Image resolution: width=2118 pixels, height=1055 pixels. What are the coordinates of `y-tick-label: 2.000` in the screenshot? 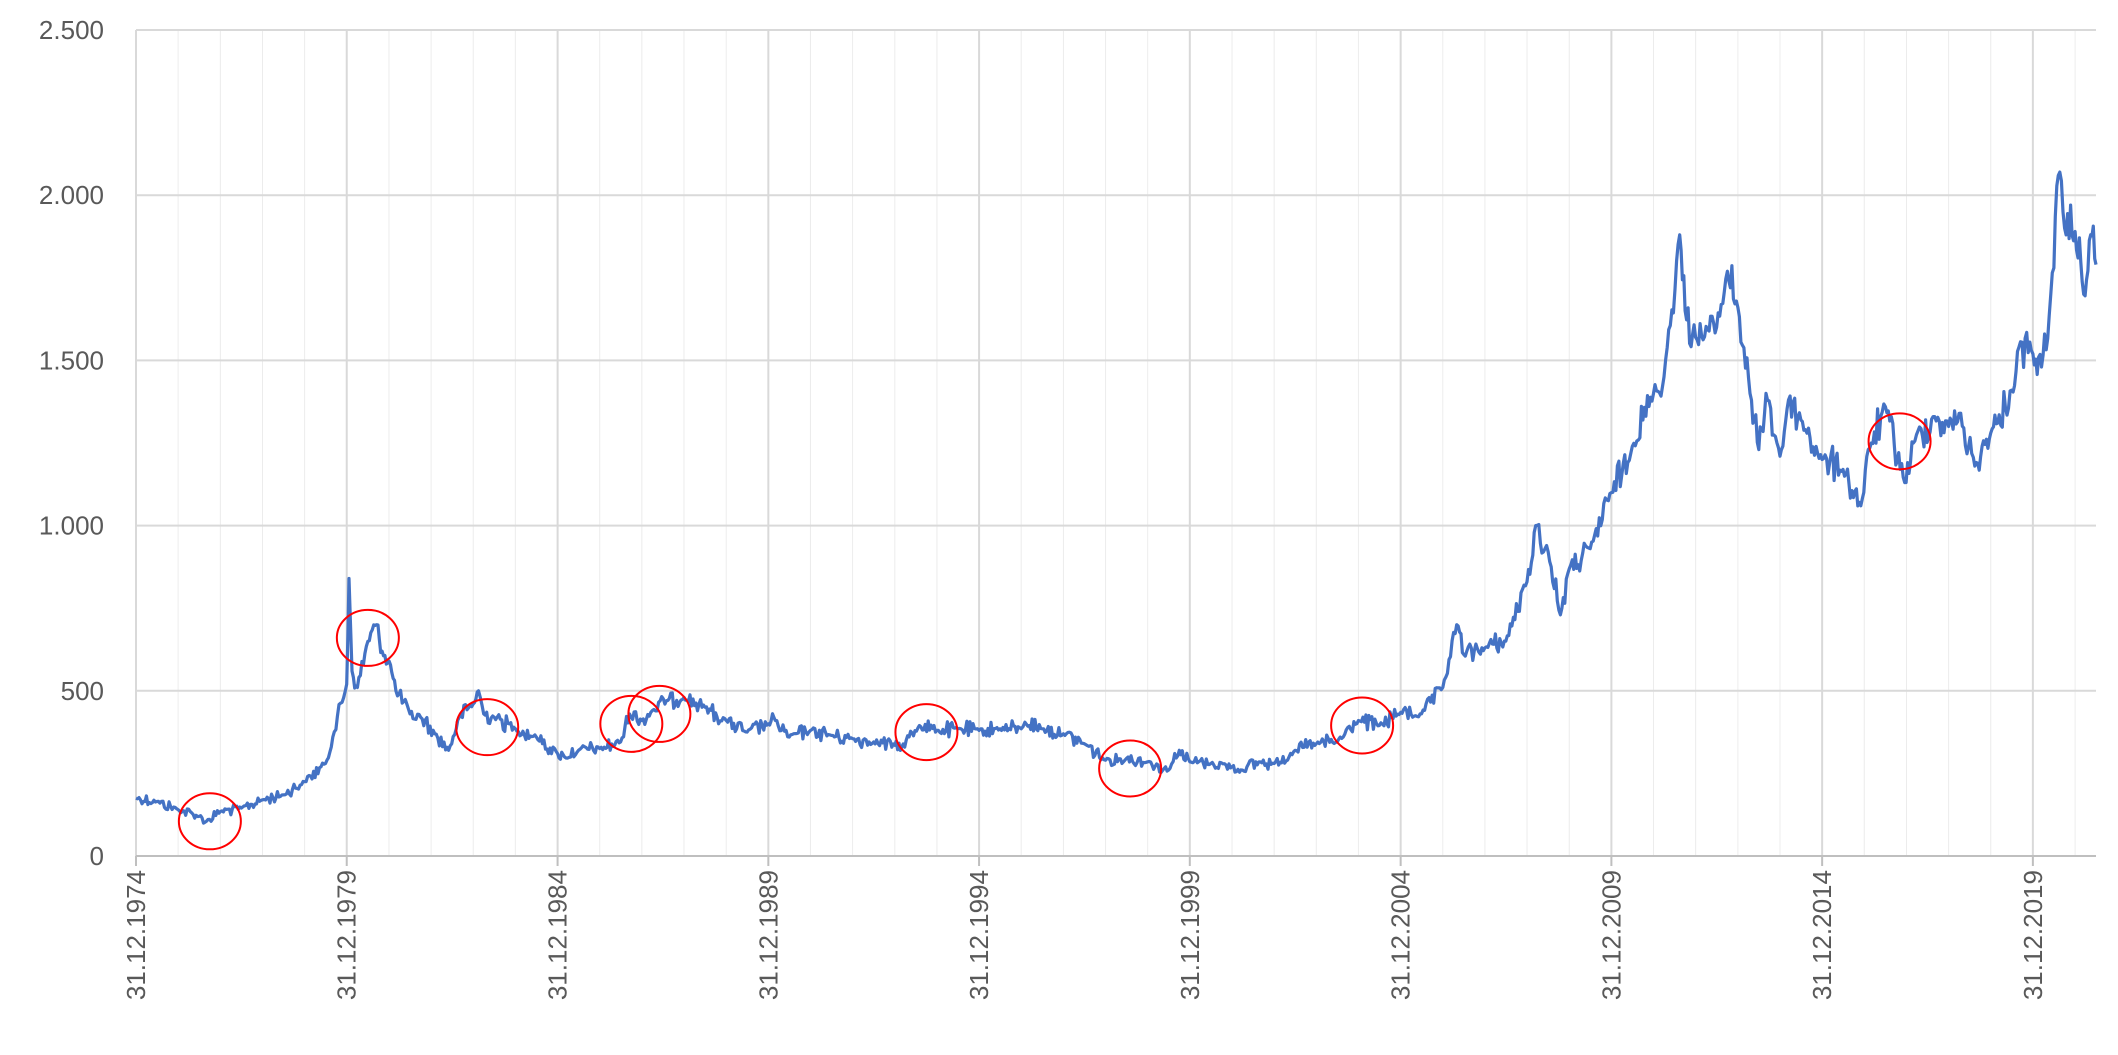 It's located at (71, 195).